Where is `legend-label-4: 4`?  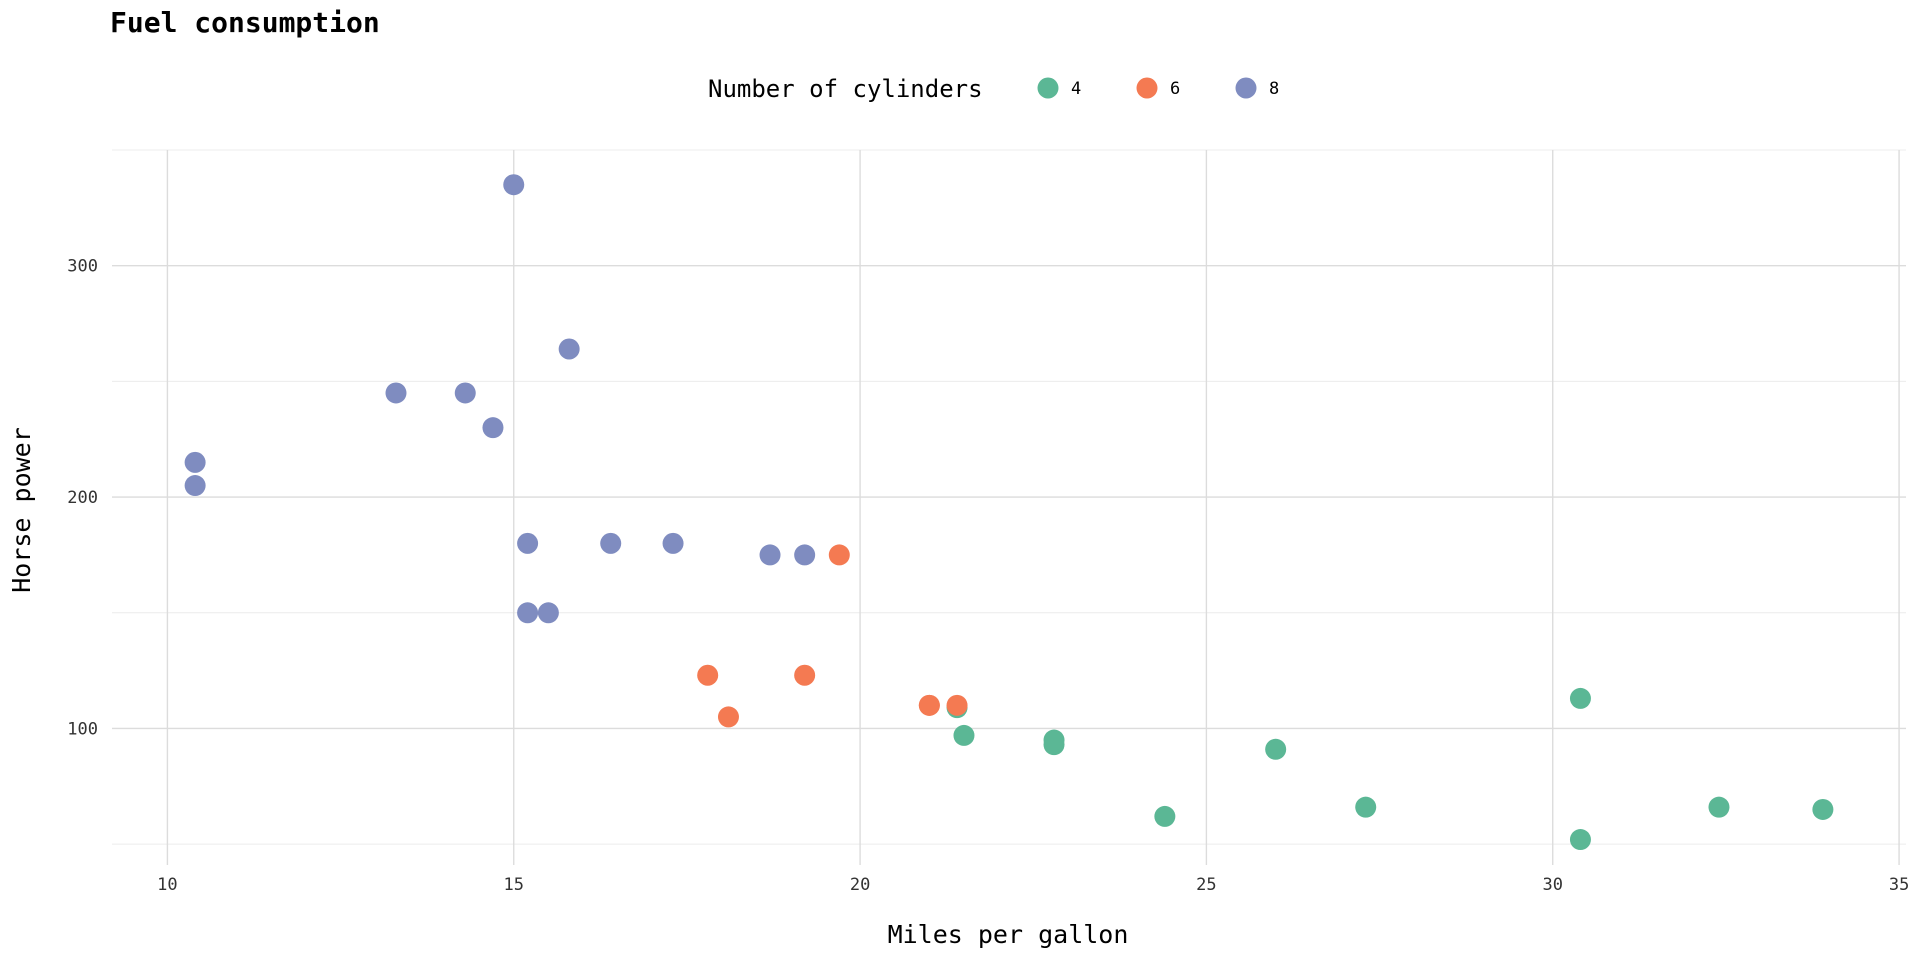
legend-label-4: 4 is located at coordinates (1076, 89).